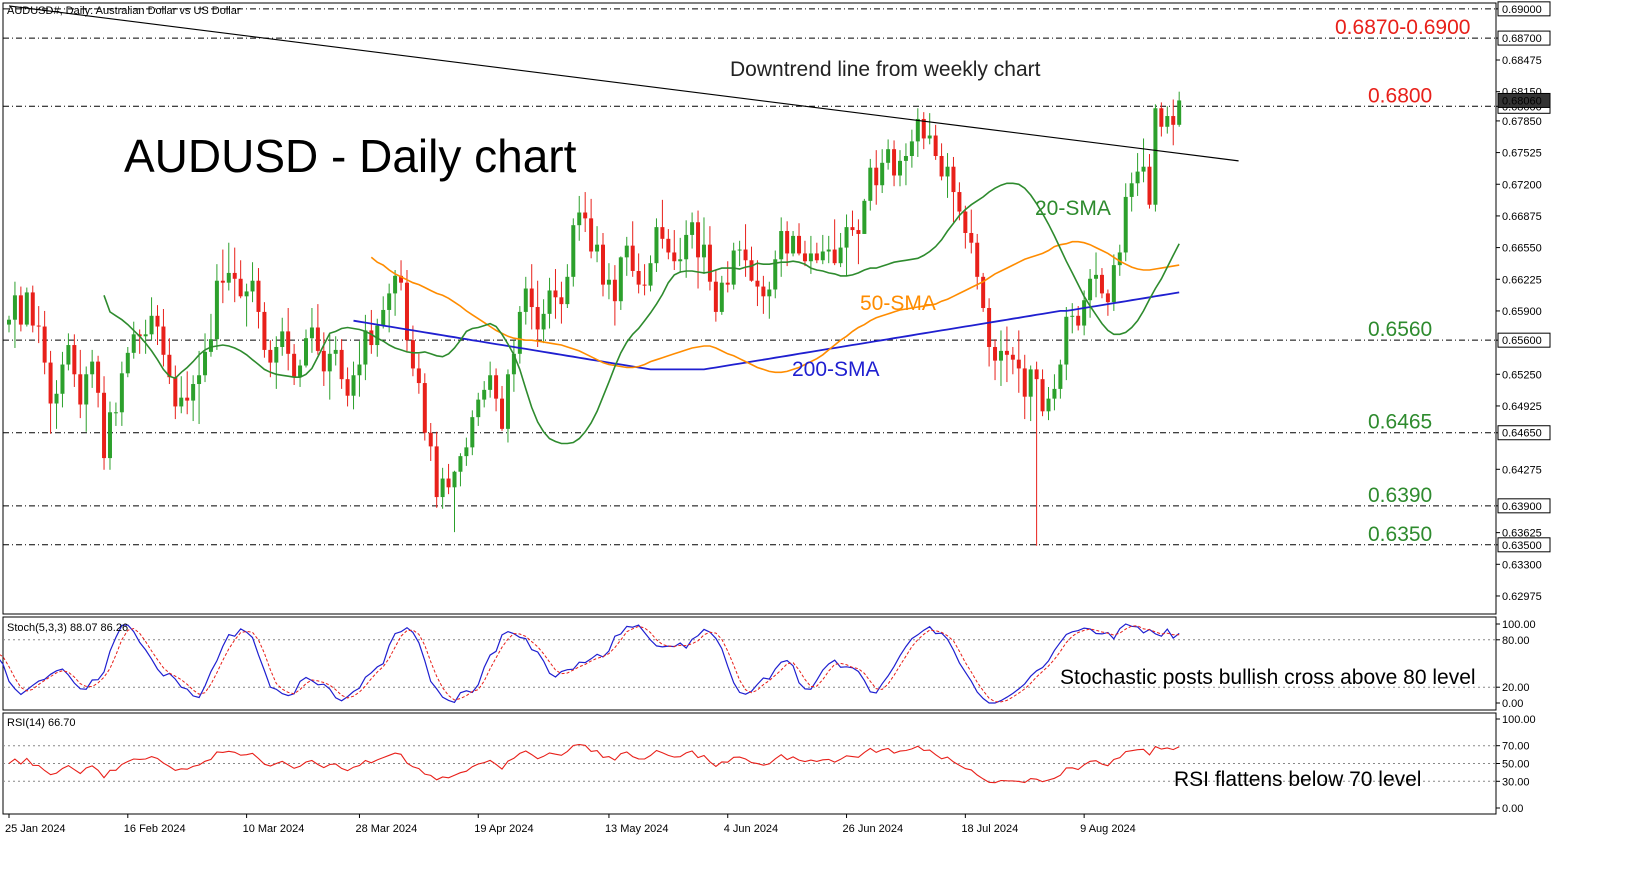 The image size is (1637, 877). I want to click on level-tag-label: 0.63900, so click(1522, 507).